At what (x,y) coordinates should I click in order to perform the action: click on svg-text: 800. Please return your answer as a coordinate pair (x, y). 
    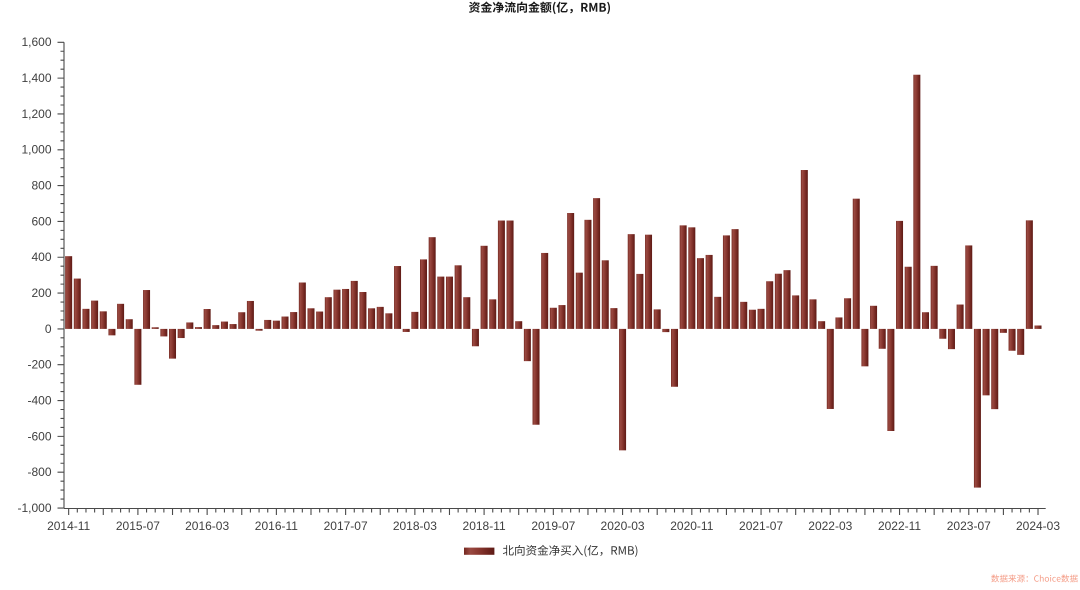
    Looking at the image, I should click on (41, 186).